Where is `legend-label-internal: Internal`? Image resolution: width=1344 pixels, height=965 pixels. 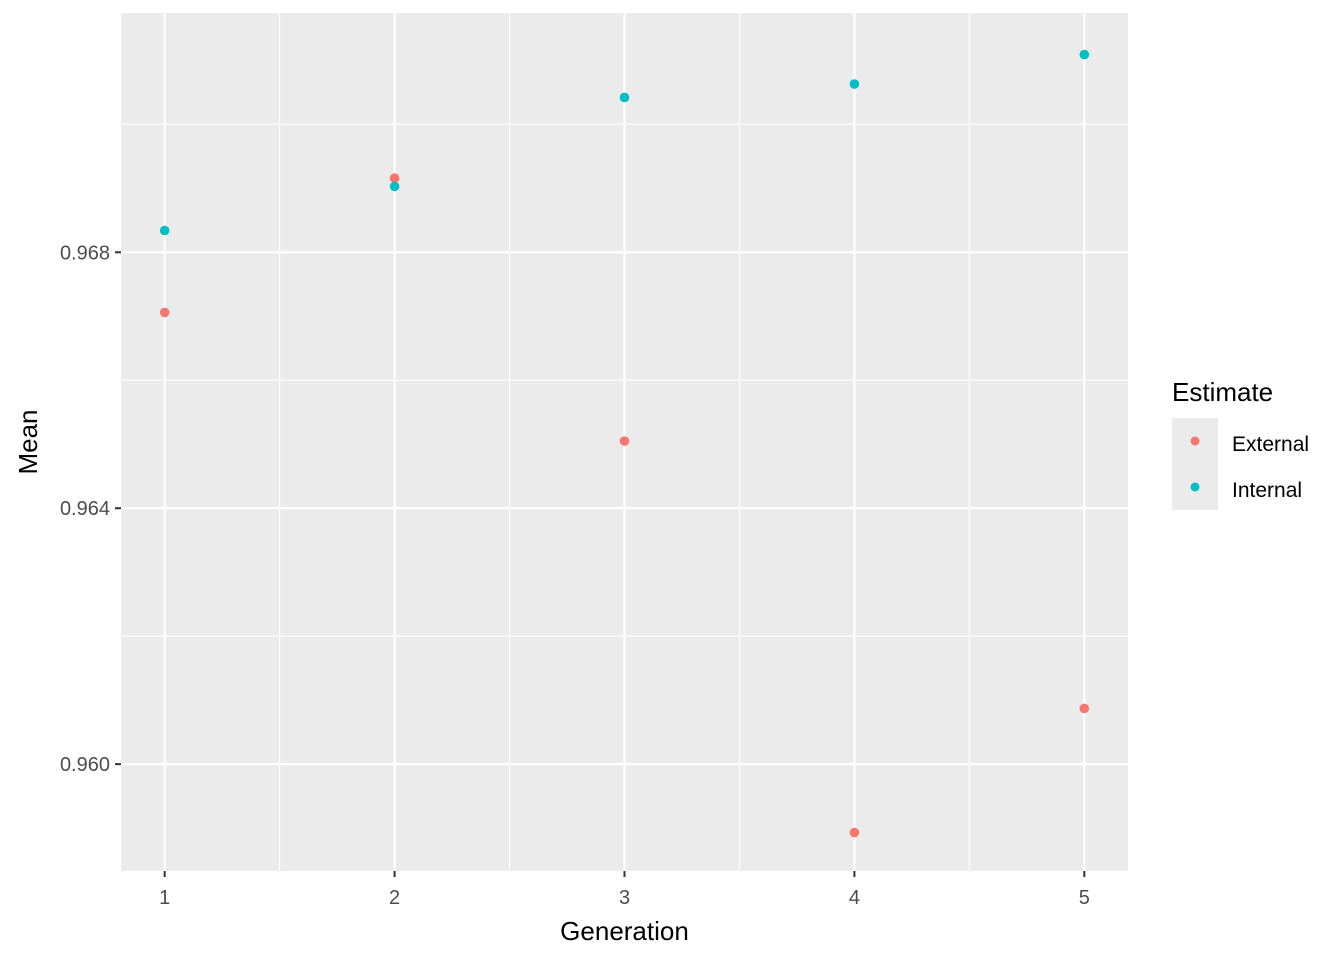
legend-label-internal: Internal is located at coordinates (1267, 490).